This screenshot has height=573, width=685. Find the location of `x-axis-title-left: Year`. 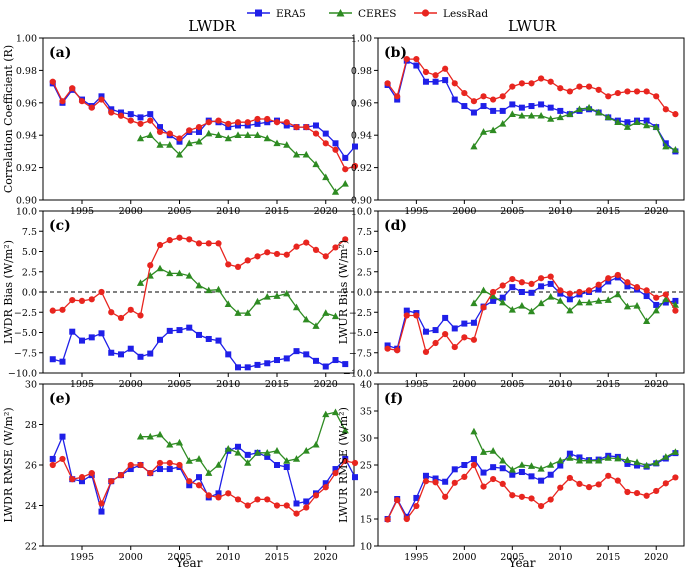

x-axis-title-left: Year is located at coordinates (189, 563).